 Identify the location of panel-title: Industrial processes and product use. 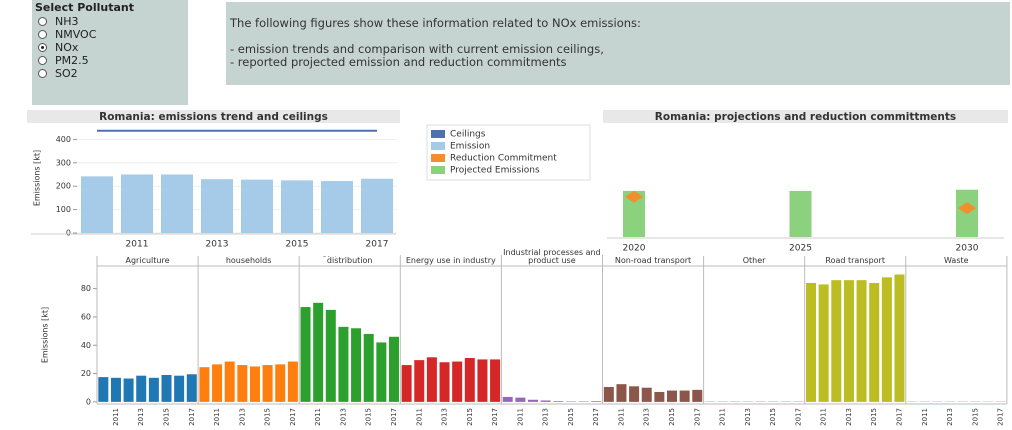
(552, 256).